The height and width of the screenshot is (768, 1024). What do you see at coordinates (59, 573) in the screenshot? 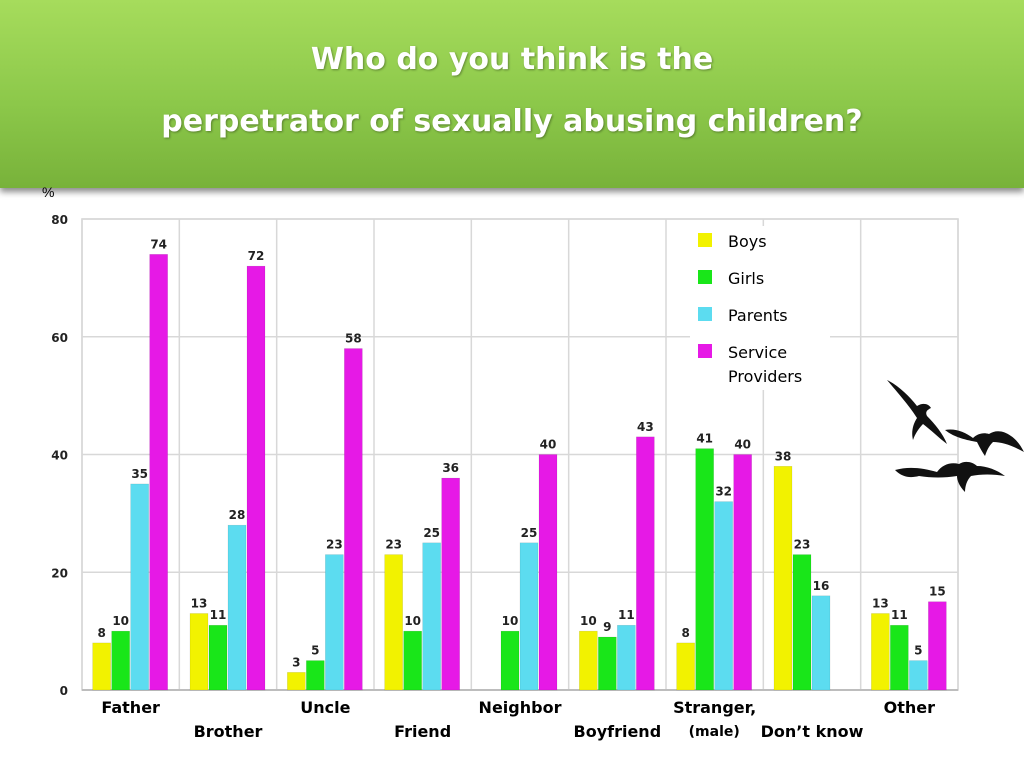
I see `y-tick-label: 20` at bounding box center [59, 573].